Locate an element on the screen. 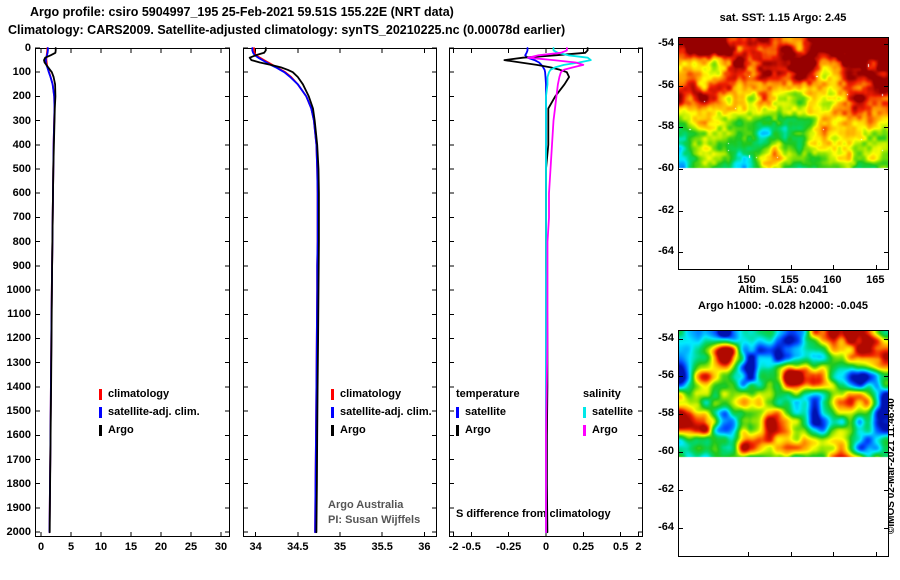  depth-tick-label: 1500 is located at coordinates (18, 411).